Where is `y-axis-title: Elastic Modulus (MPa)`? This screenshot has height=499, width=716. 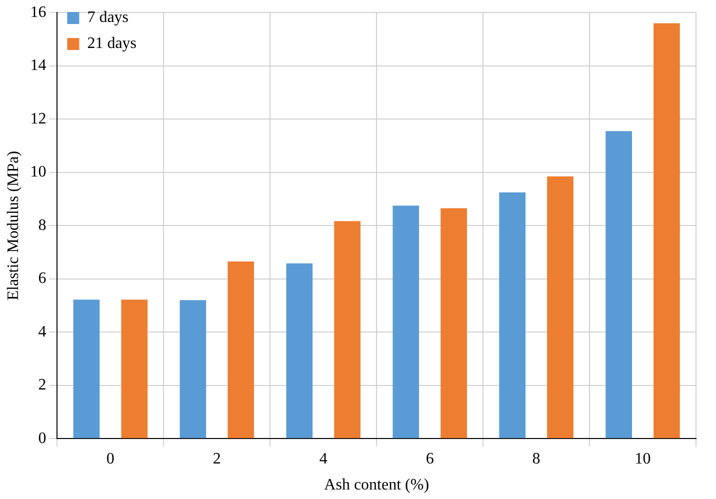
y-axis-title: Elastic Modulus (MPa) is located at coordinates (13, 225).